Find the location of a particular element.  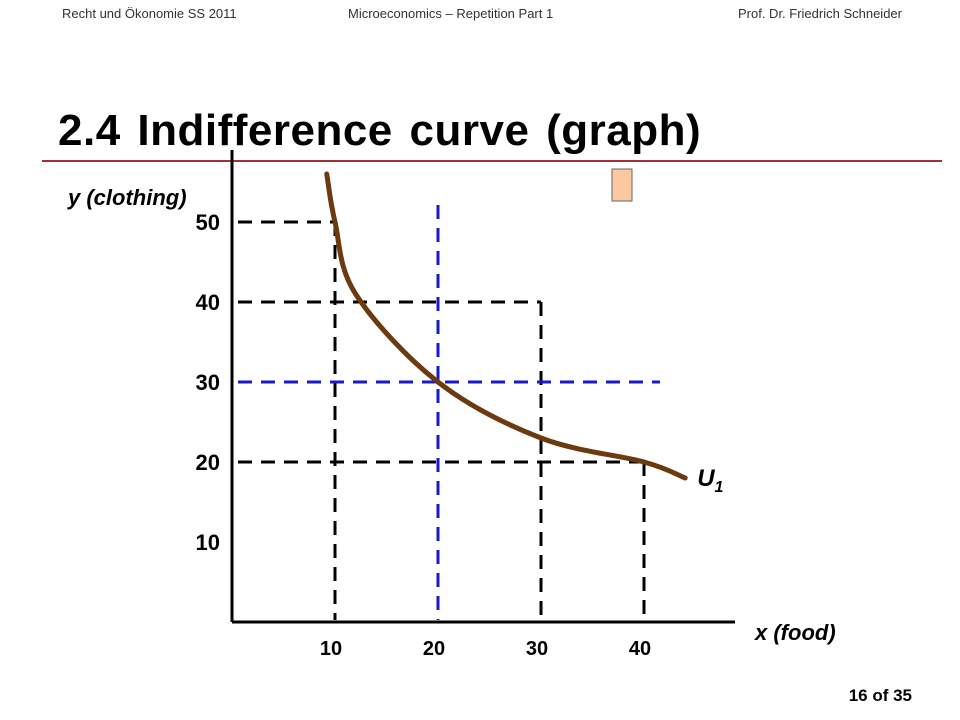

y-tick-label-40: 40 is located at coordinates (208, 302).